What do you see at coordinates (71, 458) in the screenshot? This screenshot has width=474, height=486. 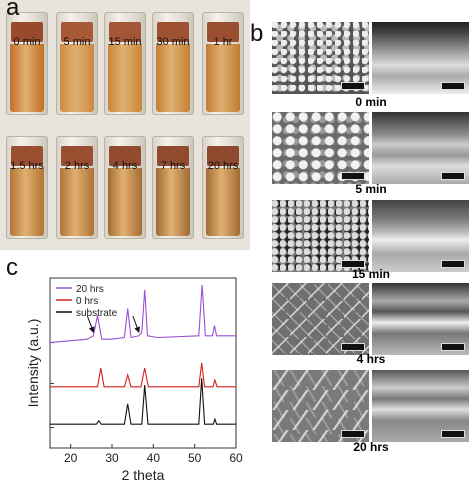 I see `x-tick-label: 20` at bounding box center [71, 458].